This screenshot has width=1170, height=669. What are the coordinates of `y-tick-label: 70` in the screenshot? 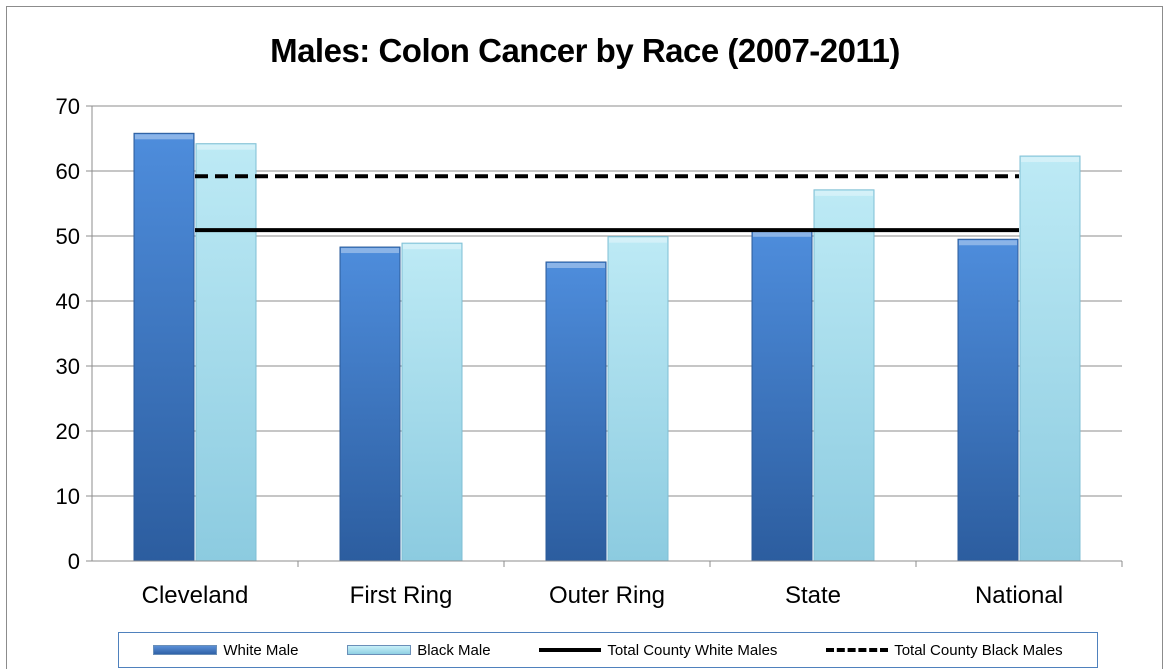 It's located at (68, 106).